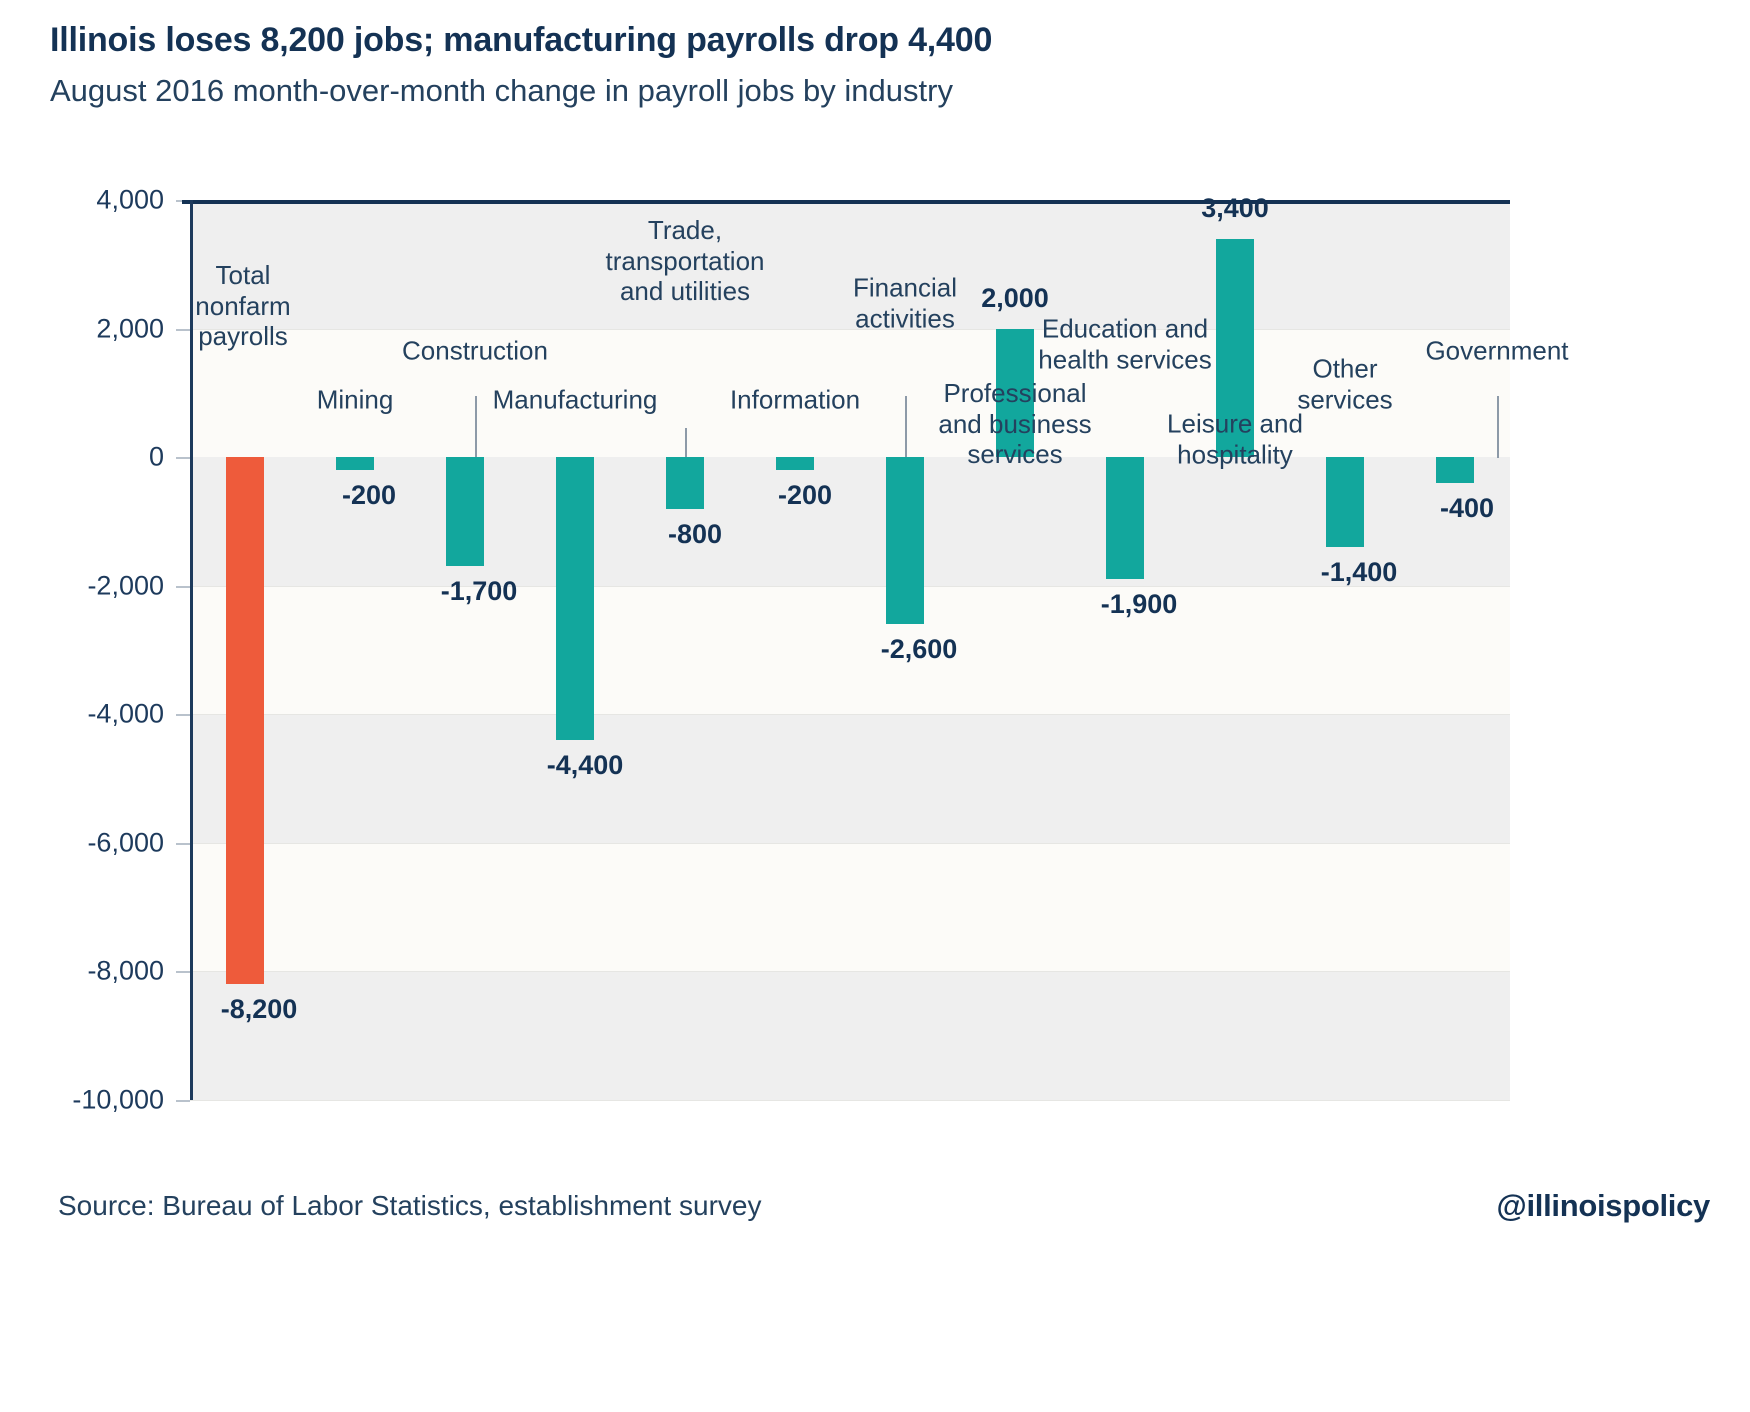  Describe the element at coordinates (1345, 384) in the screenshot. I see `category-label: Other services` at that location.